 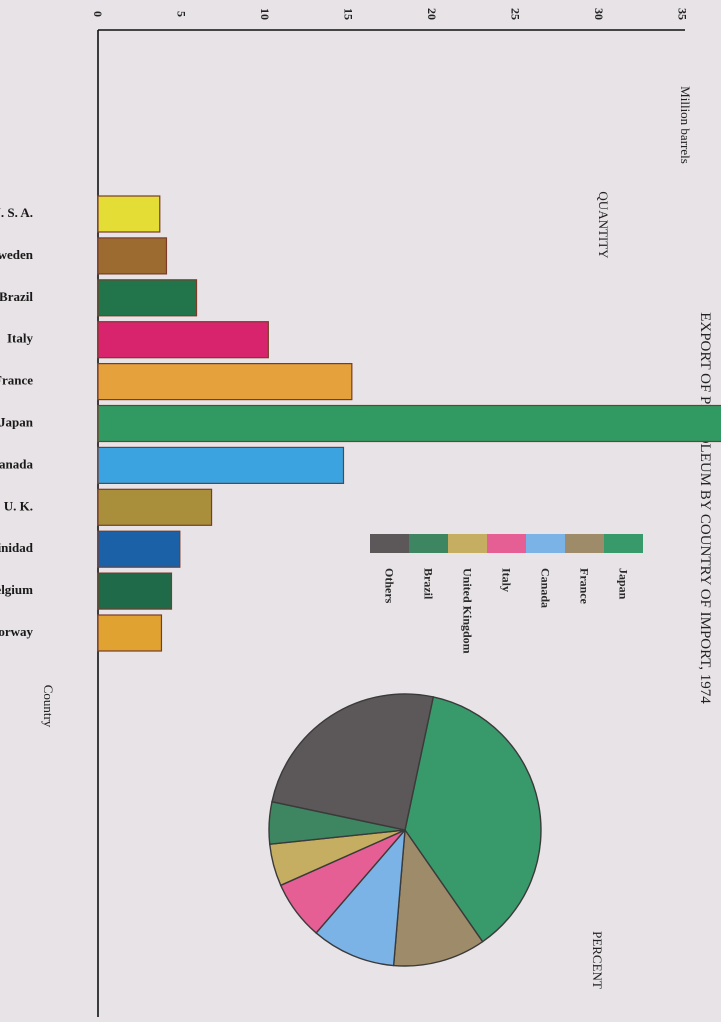 What do you see at coordinates (135, 591) in the screenshot?
I see `bar-belgium` at bounding box center [135, 591].